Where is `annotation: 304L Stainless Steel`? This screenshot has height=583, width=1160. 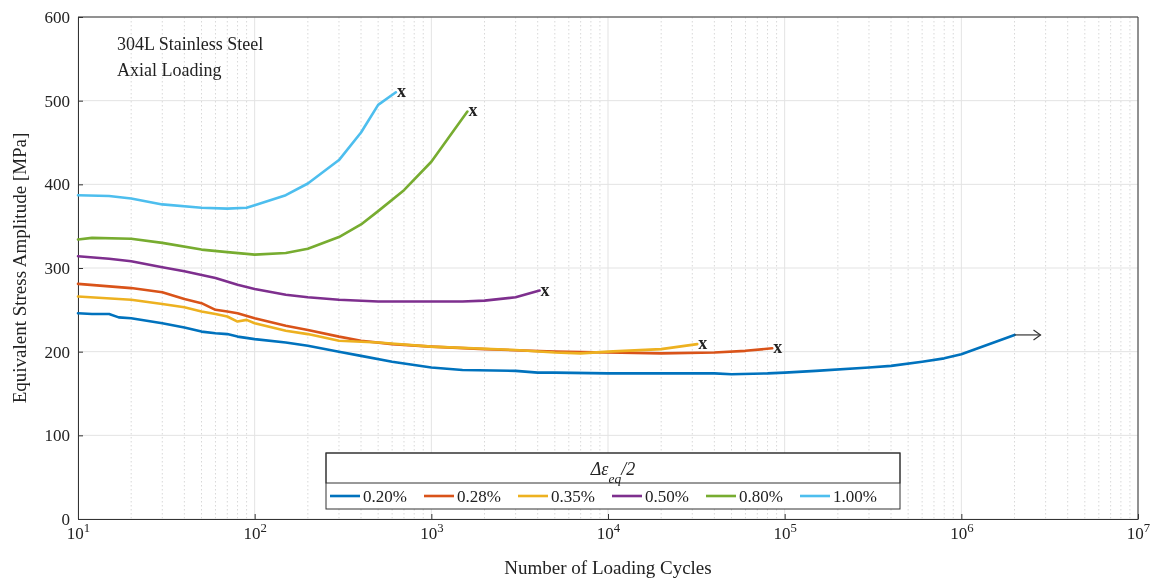
annotation: 304L Stainless Steel is located at coordinates (190, 44).